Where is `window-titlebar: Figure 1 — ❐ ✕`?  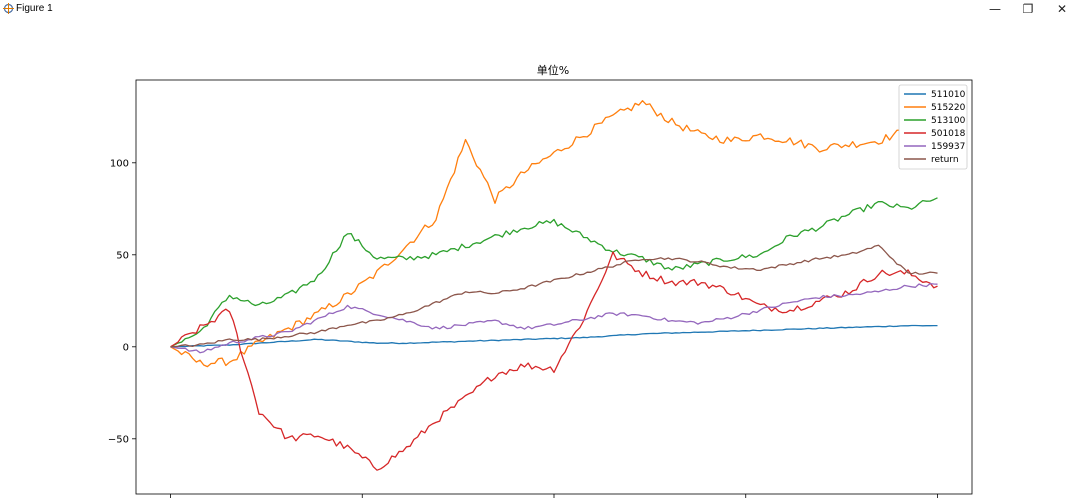 window-titlebar: Figure 1 — ❐ ✕ is located at coordinates (540, 9).